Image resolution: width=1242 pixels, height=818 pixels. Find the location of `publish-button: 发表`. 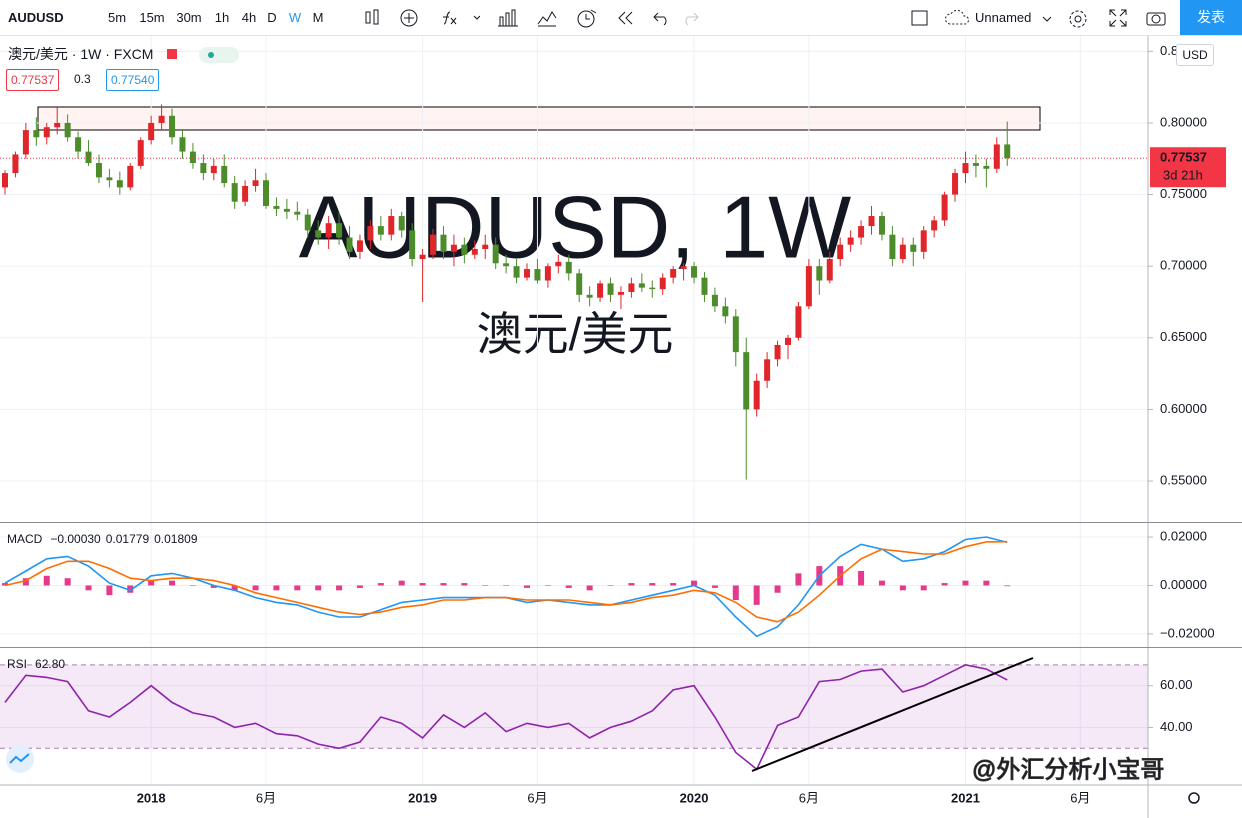

publish-button: 发表 is located at coordinates (1211, 17).